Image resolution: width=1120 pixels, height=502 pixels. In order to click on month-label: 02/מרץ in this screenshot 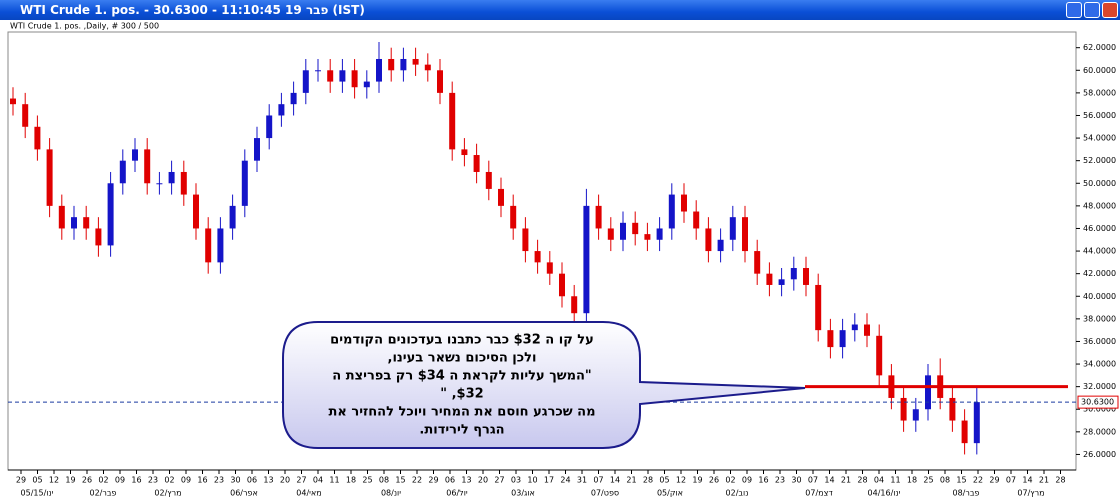, I will do `click(167, 493)`.